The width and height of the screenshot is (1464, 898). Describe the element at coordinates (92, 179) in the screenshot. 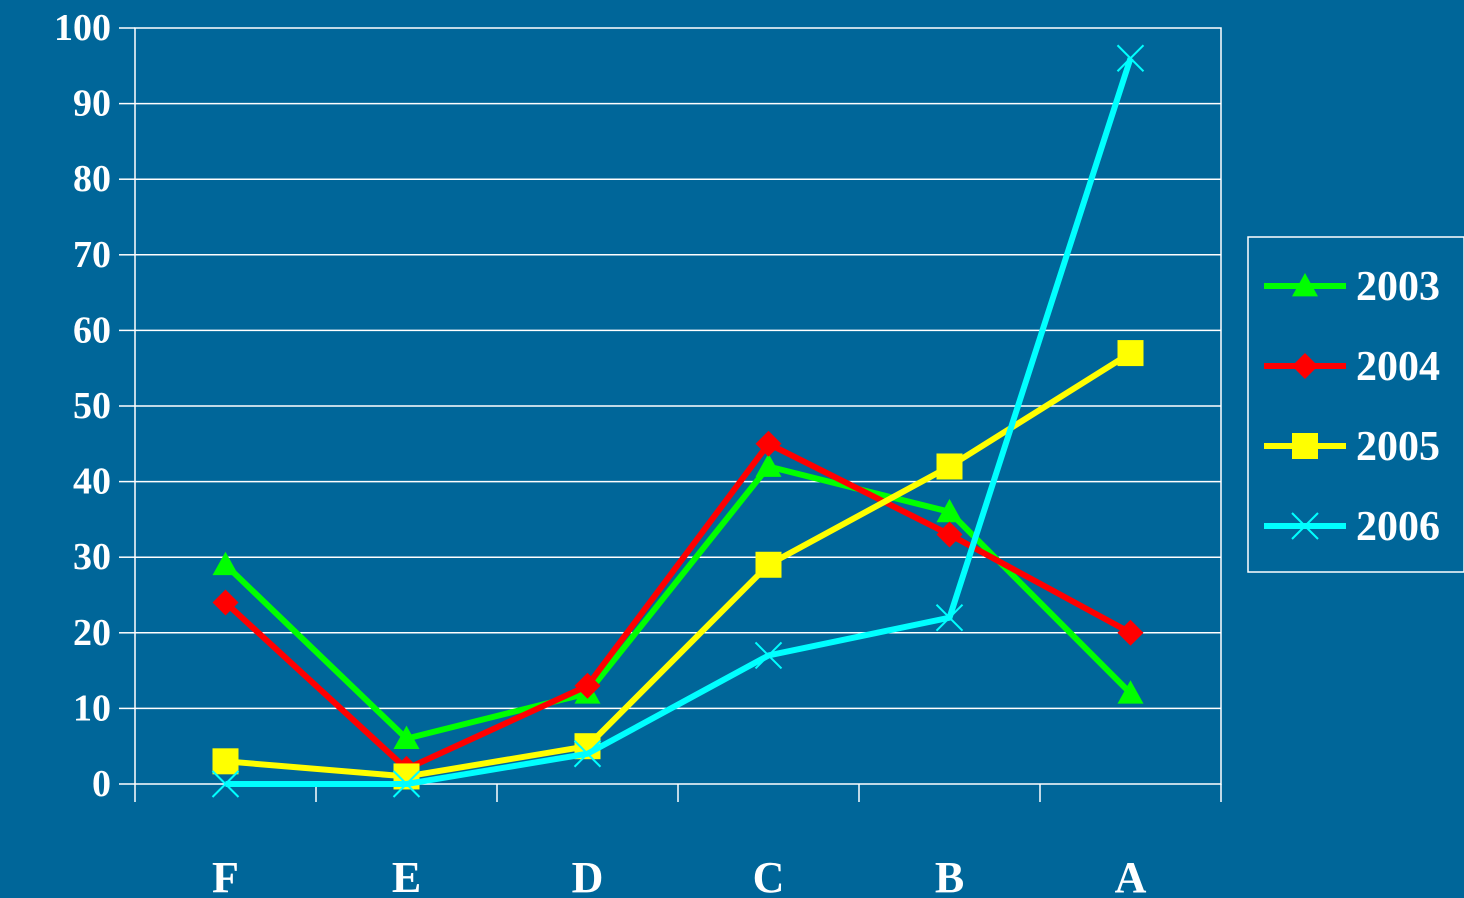

I see `y-tick-label: 80` at that location.